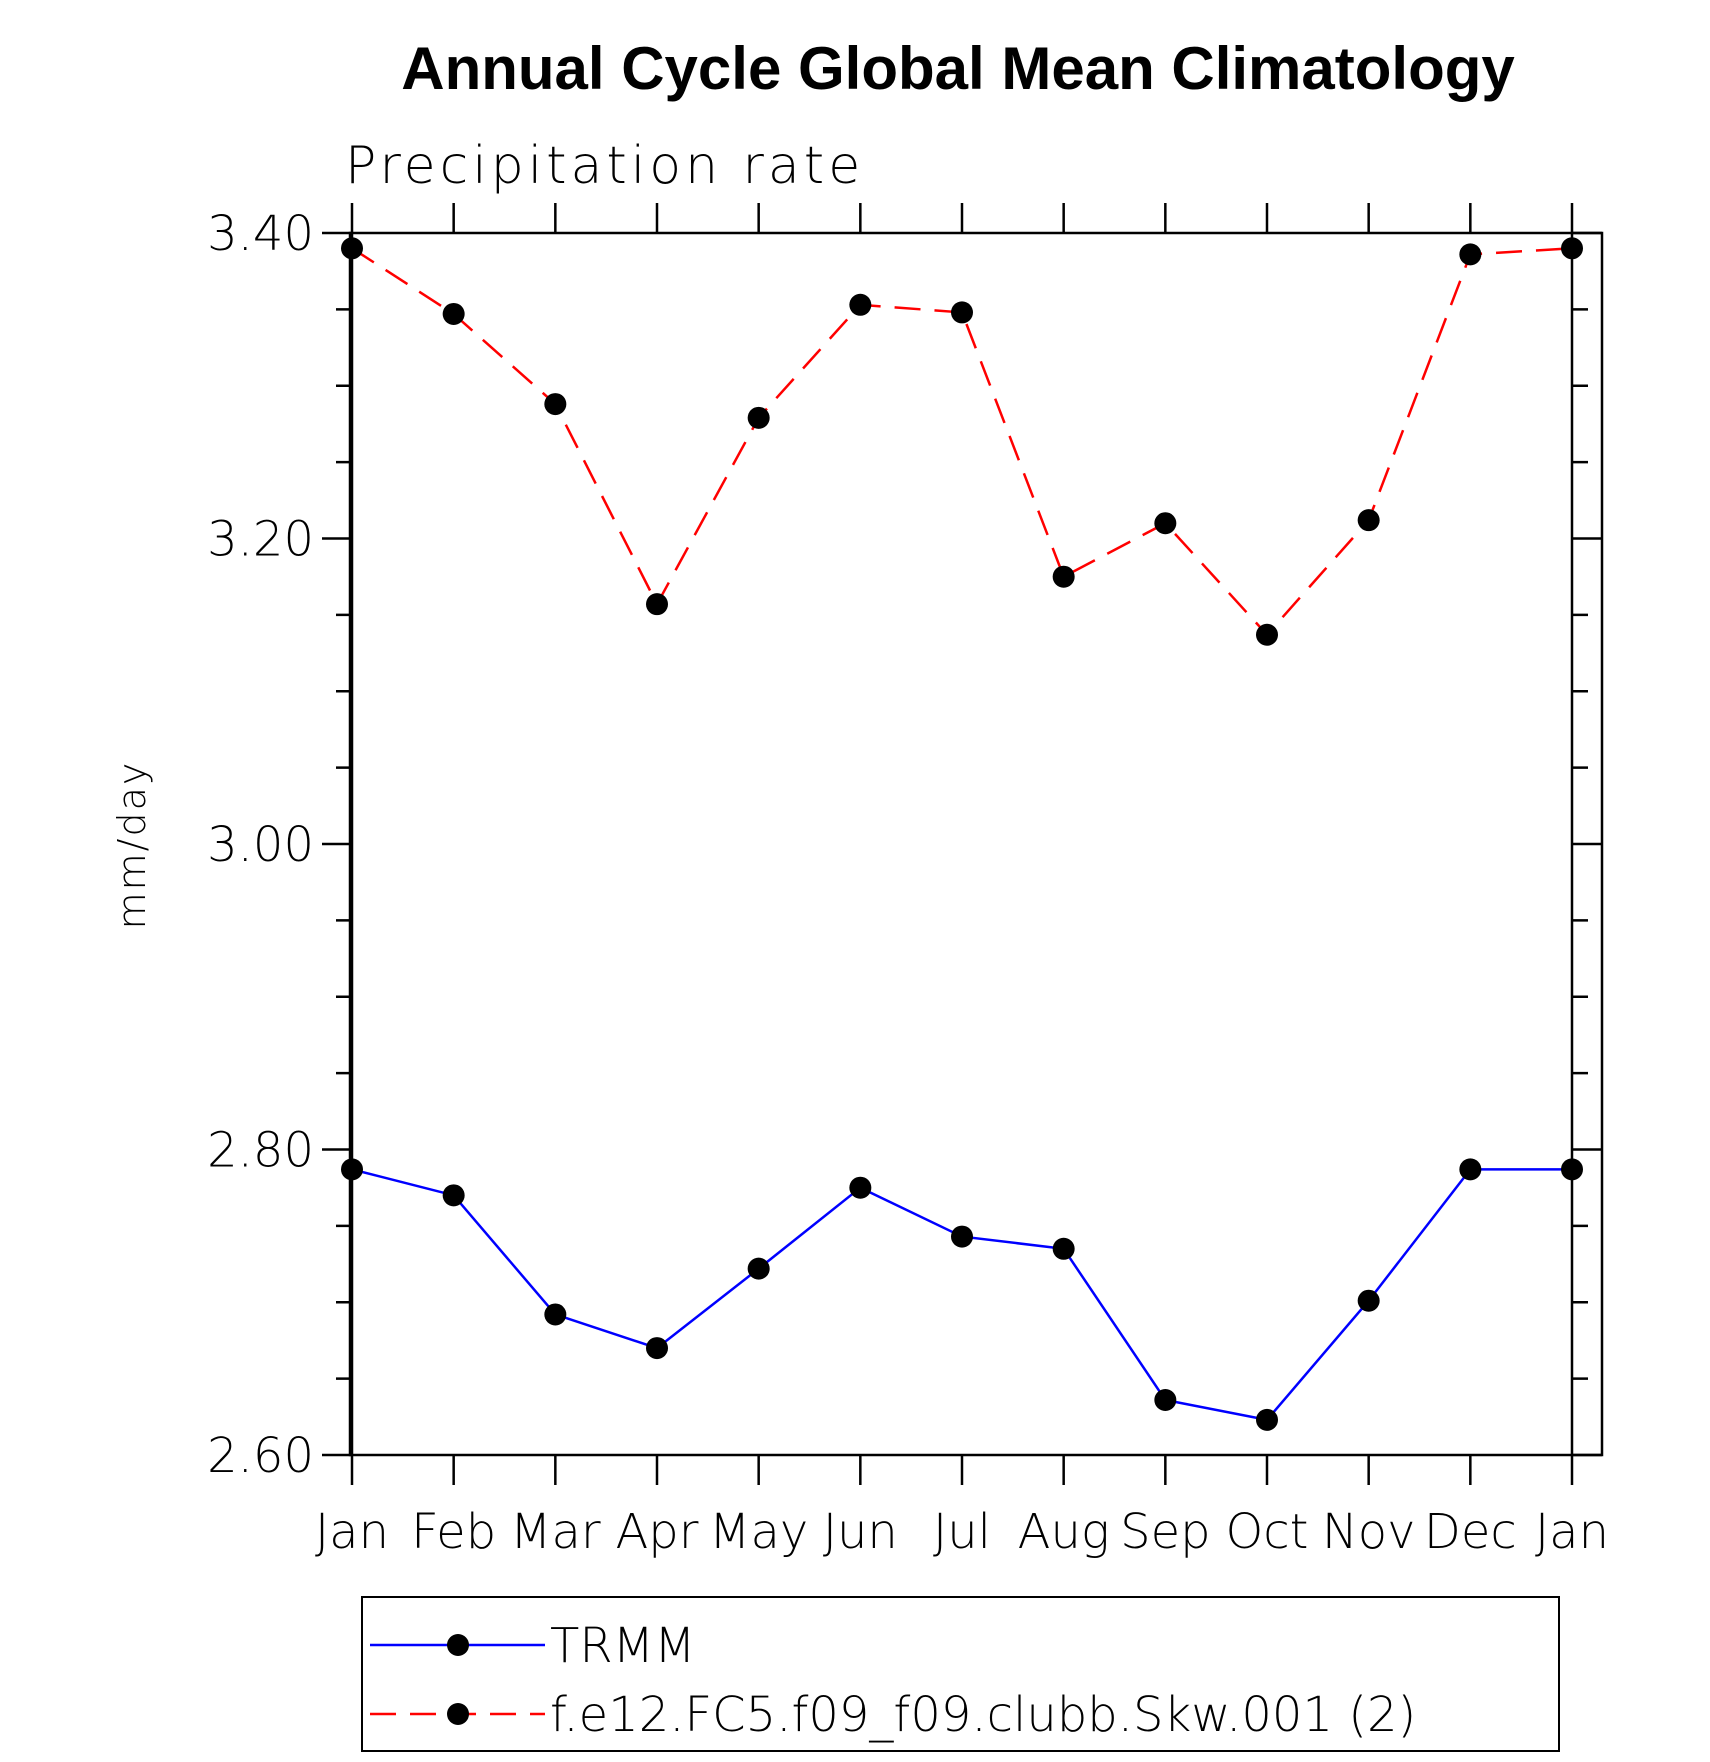 The image size is (1710, 1762). What do you see at coordinates (623, 1646) in the screenshot?
I see `legend-label: TRMM` at bounding box center [623, 1646].